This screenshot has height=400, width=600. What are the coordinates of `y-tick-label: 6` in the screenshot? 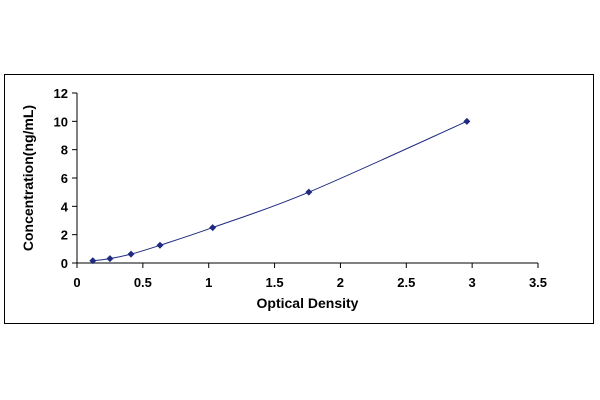 It's located at (64, 178).